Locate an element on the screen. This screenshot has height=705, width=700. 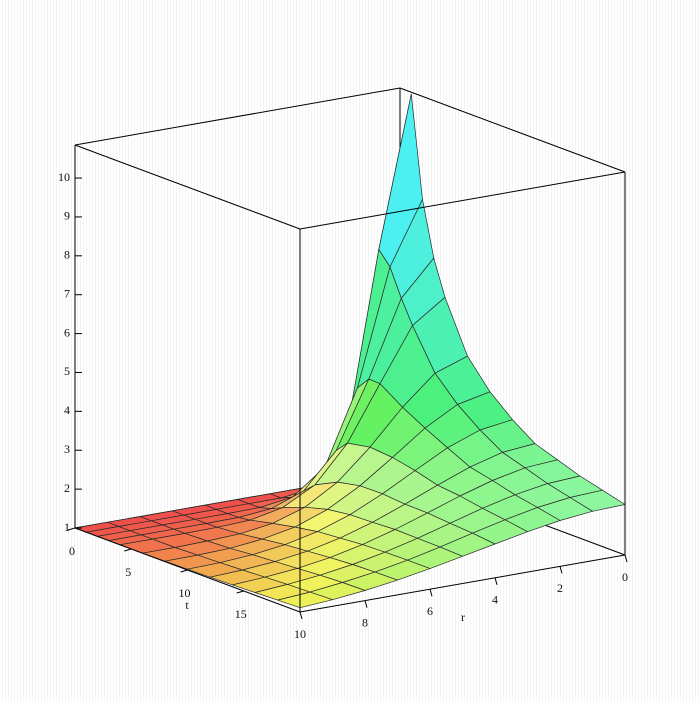
z-tick-label: 7 is located at coordinates (67, 293).